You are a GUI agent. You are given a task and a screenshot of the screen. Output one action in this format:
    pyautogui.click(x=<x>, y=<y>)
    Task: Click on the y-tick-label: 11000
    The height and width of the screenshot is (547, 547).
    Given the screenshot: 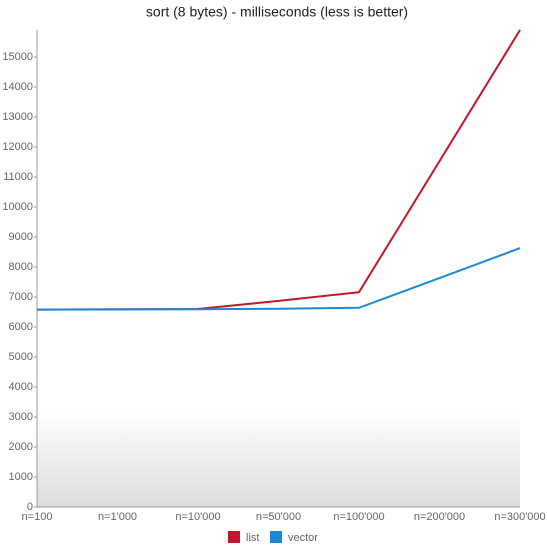 What is the action you would take?
    pyautogui.click(x=18, y=177)
    